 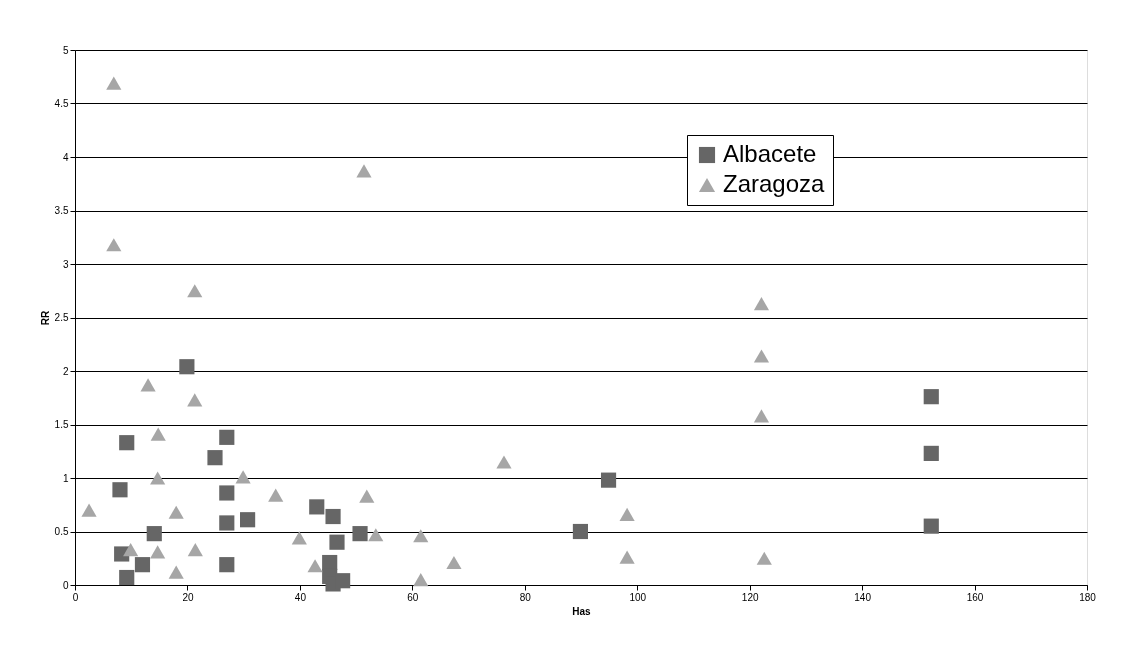 What do you see at coordinates (75, 597) in the screenshot?
I see `x-tick-label: 0` at bounding box center [75, 597].